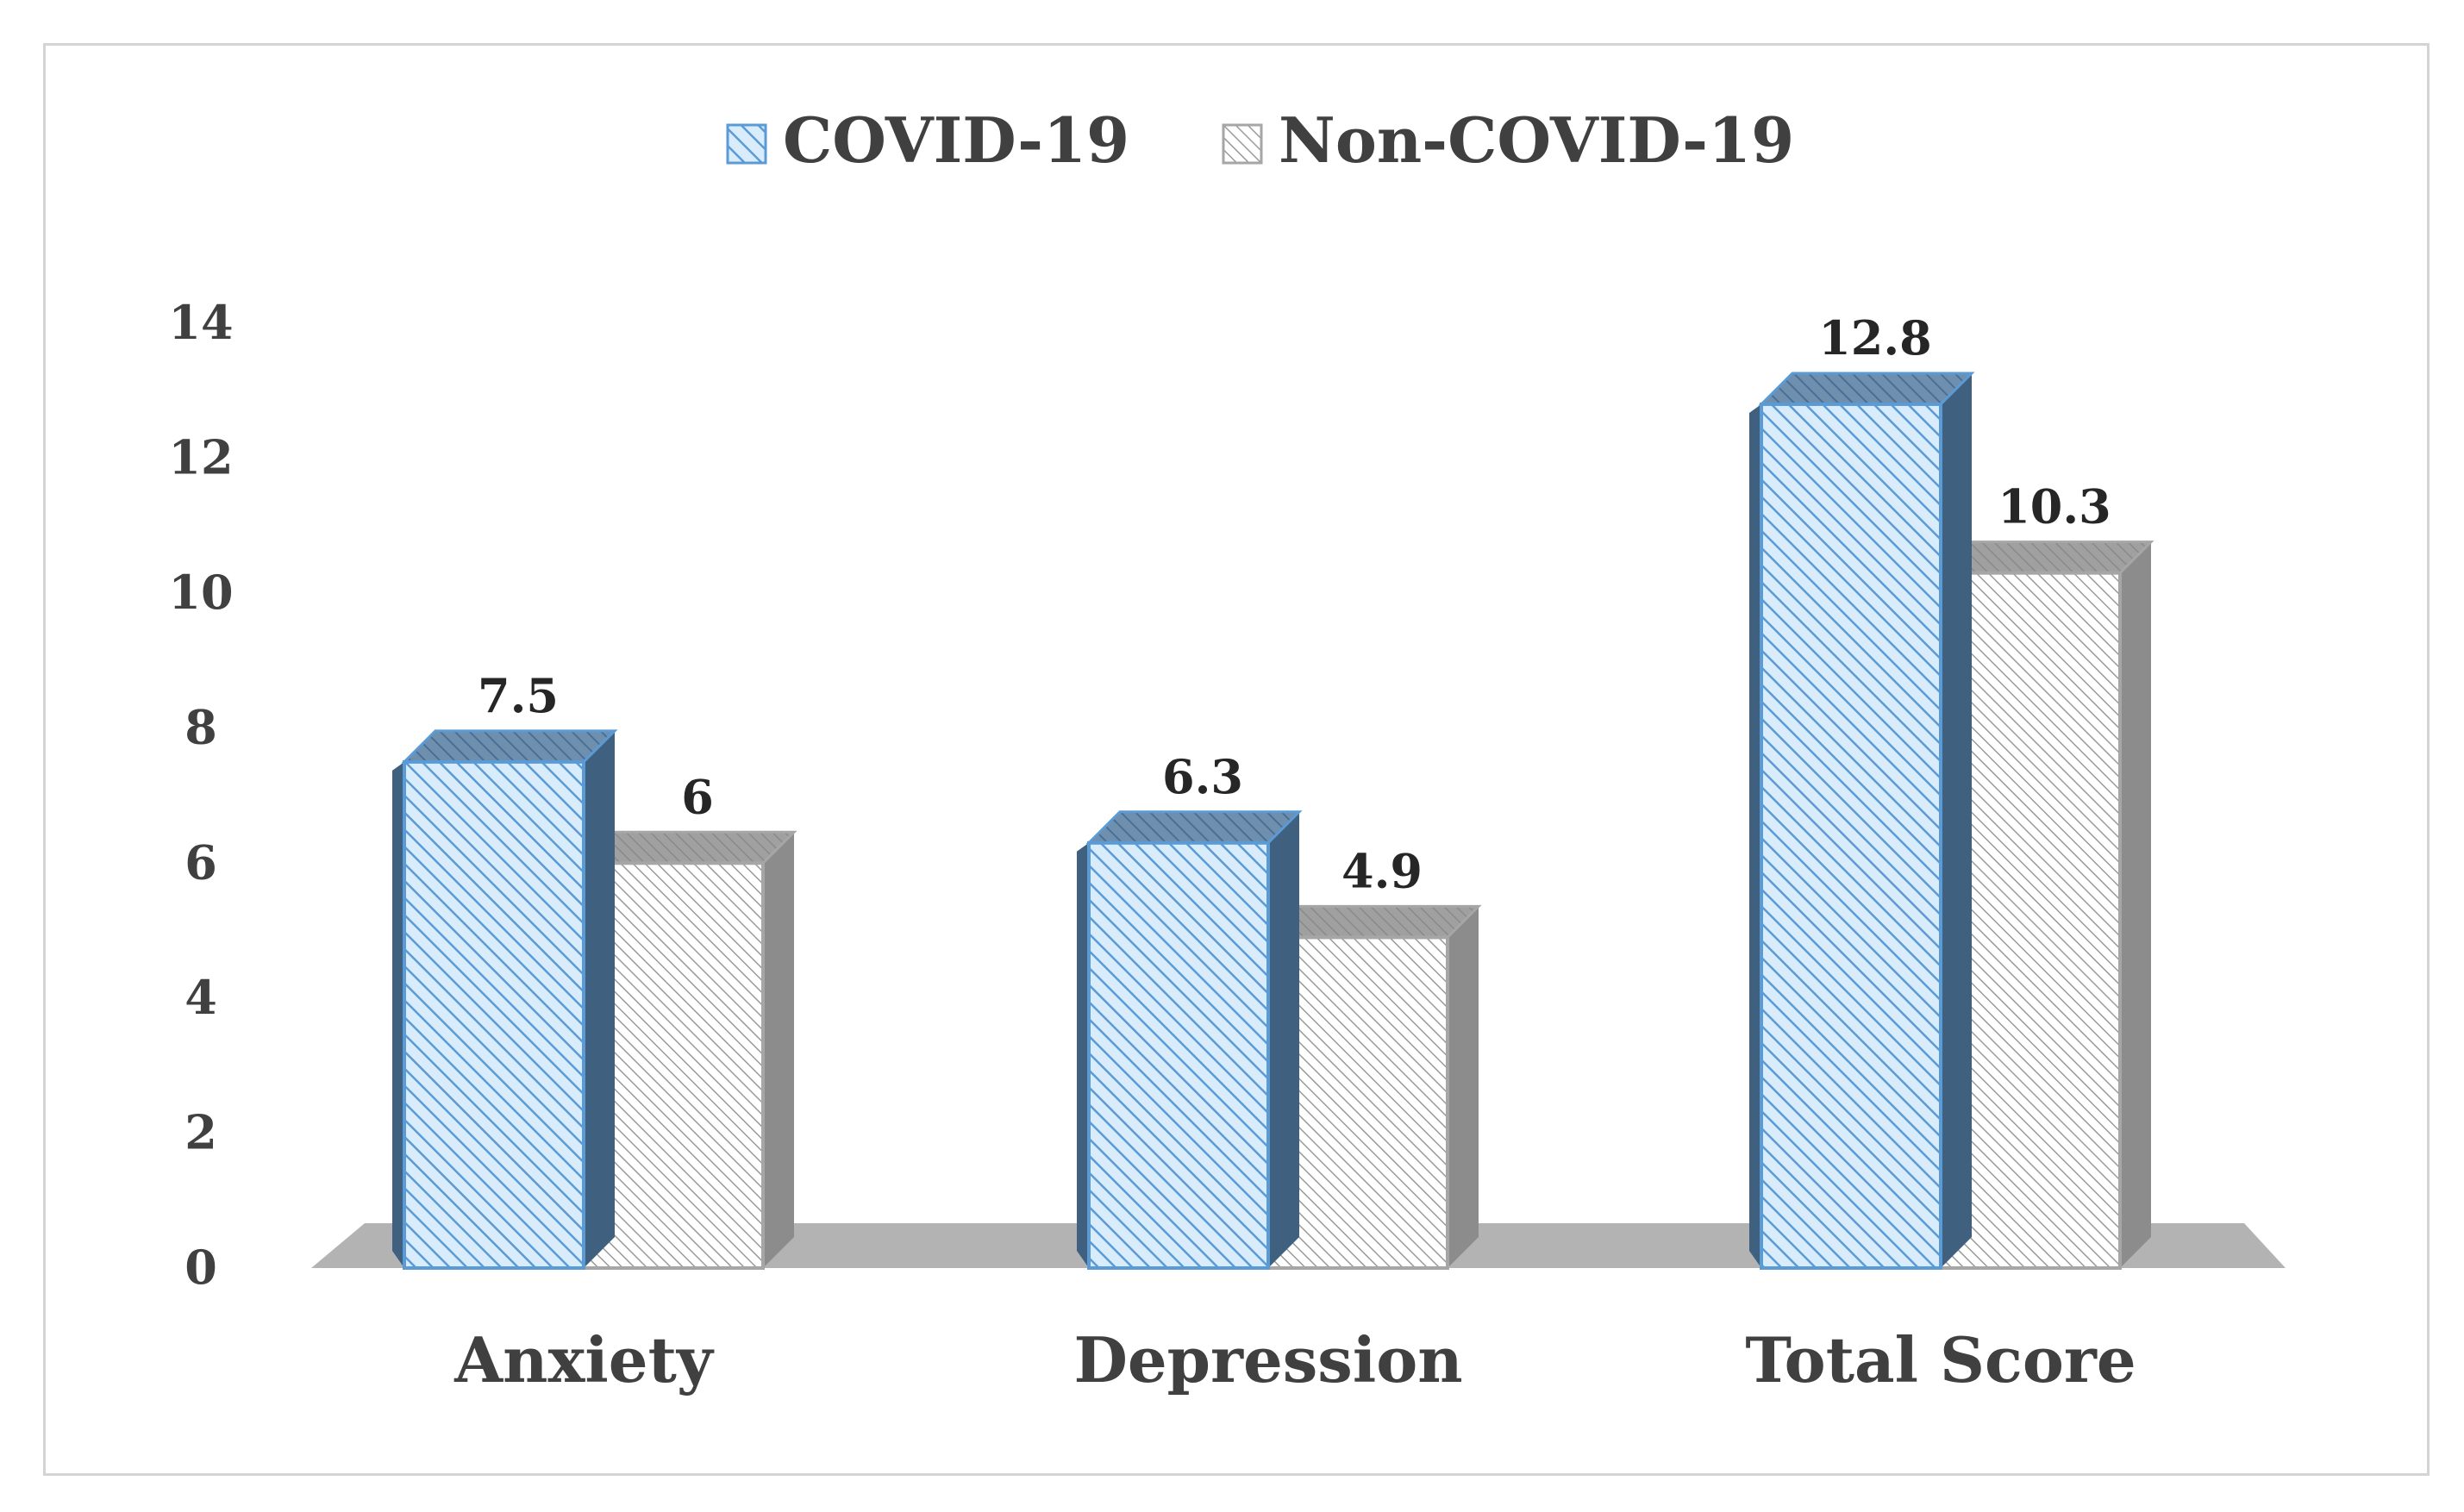 The width and height of the screenshot is (2464, 1512). Describe the element at coordinates (200, 457) in the screenshot. I see `y-tick-label: 12` at that location.